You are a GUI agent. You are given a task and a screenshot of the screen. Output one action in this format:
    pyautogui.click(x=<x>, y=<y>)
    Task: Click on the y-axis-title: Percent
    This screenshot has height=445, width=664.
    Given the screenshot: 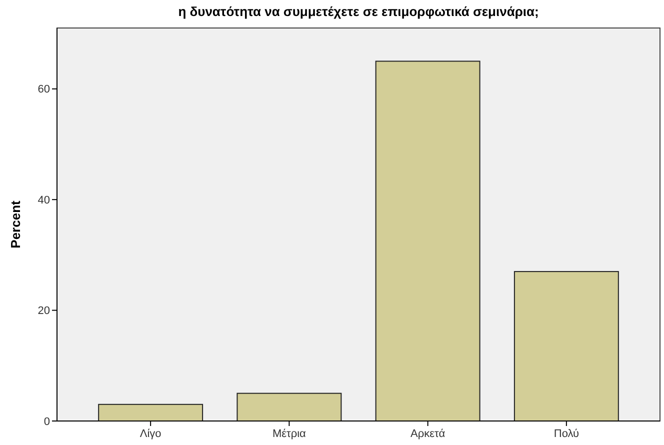 What is the action you would take?
    pyautogui.click(x=15, y=224)
    